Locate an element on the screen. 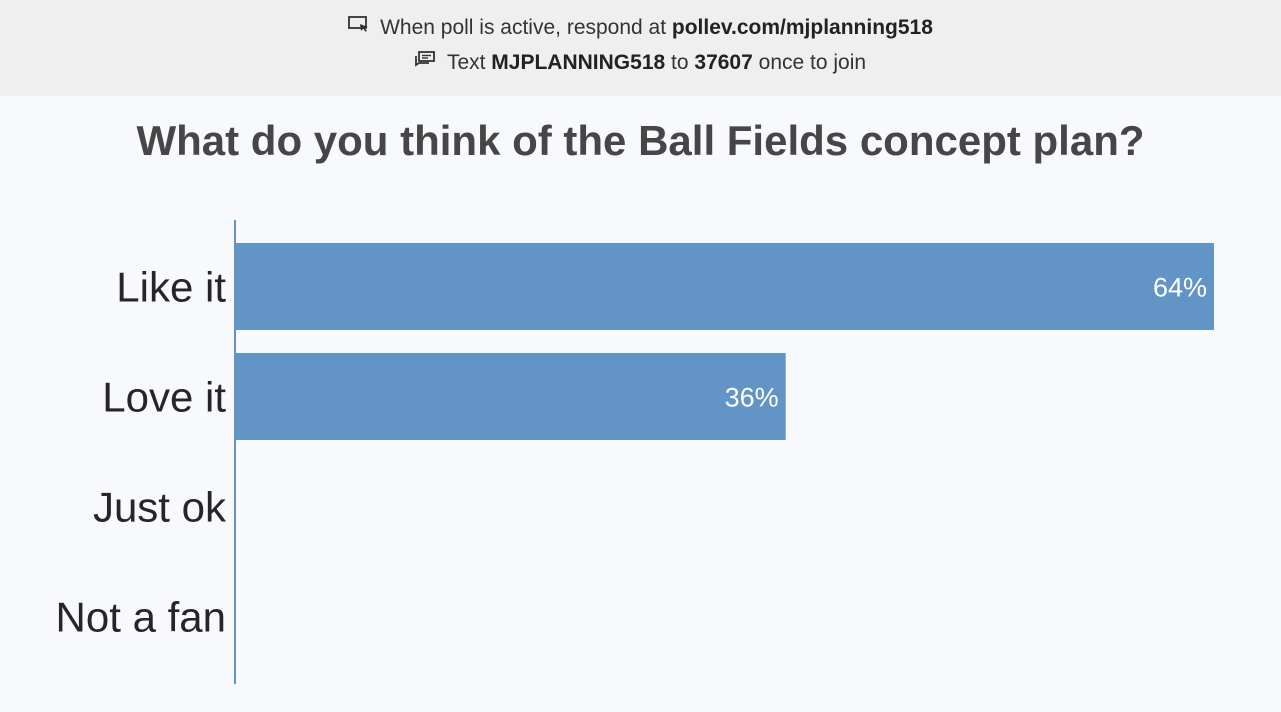 The width and height of the screenshot is (1281, 712). value-label-love-it: 36% is located at coordinates (752, 398).